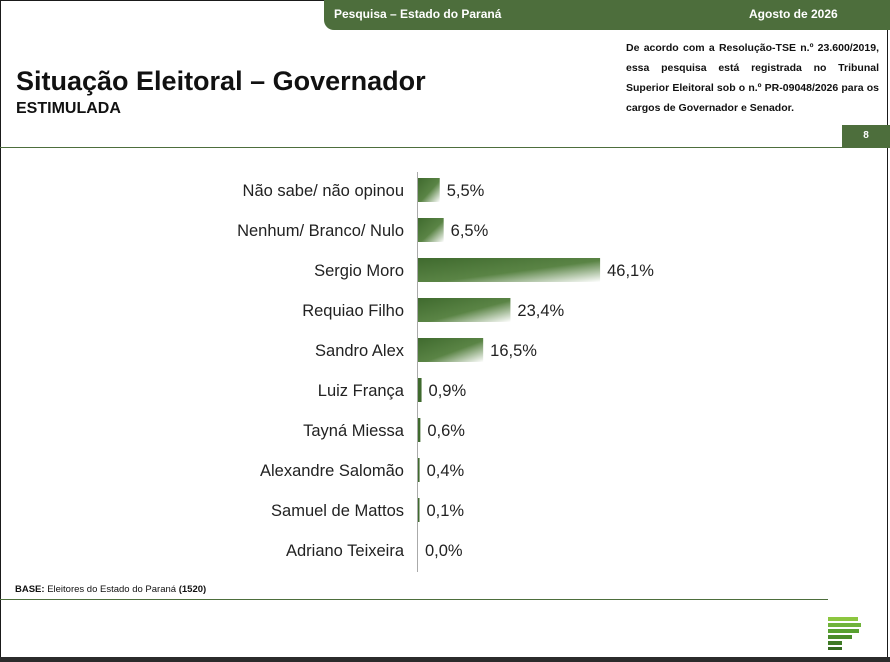  Describe the element at coordinates (323, 191) in the screenshot. I see `category-label: Não sabe/ não opinou` at that location.